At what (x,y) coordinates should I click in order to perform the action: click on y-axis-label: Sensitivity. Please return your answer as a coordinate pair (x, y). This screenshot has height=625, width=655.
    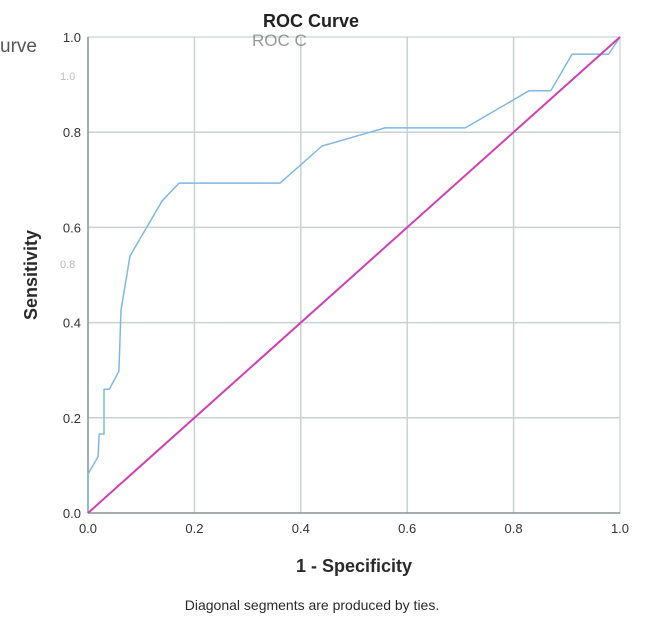
    Looking at the image, I should click on (31, 275).